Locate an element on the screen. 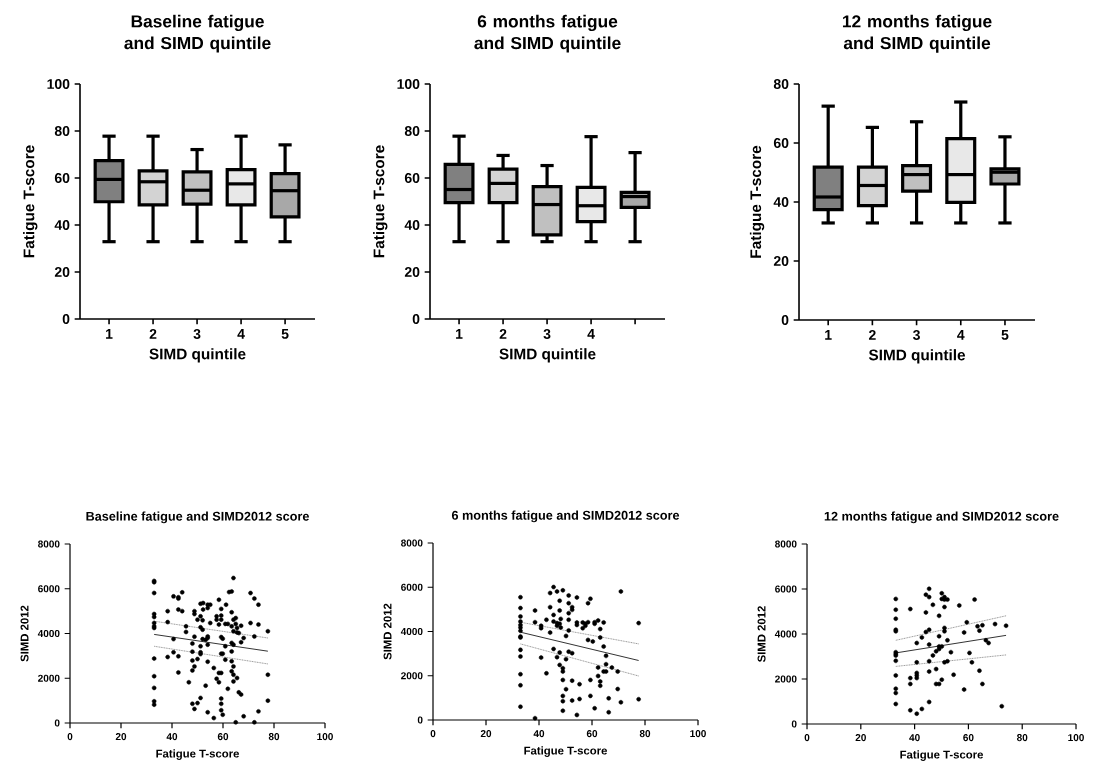 This screenshot has height=774, width=1119. chart-title: Baseline fatigue and SIMD2012 score is located at coordinates (197, 517).